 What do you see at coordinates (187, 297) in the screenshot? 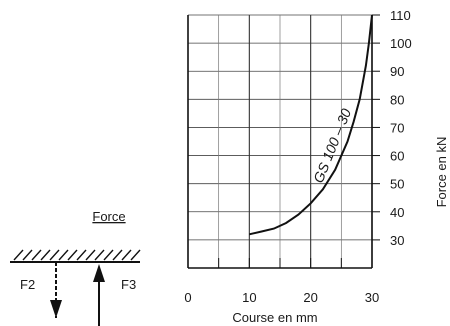
I see `x-tick-label: 0` at bounding box center [187, 297].